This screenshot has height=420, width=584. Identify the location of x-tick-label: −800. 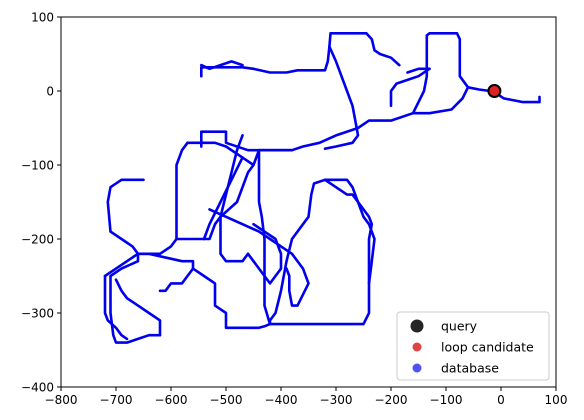
(61, 400).